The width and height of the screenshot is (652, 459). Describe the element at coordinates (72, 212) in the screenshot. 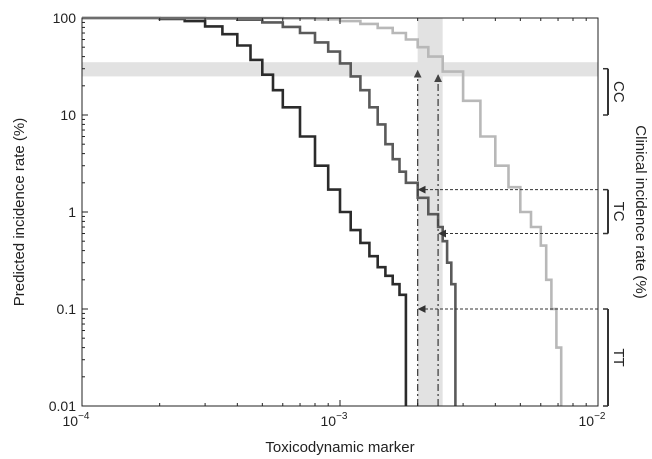

I see `y-tick-label: 1` at that location.